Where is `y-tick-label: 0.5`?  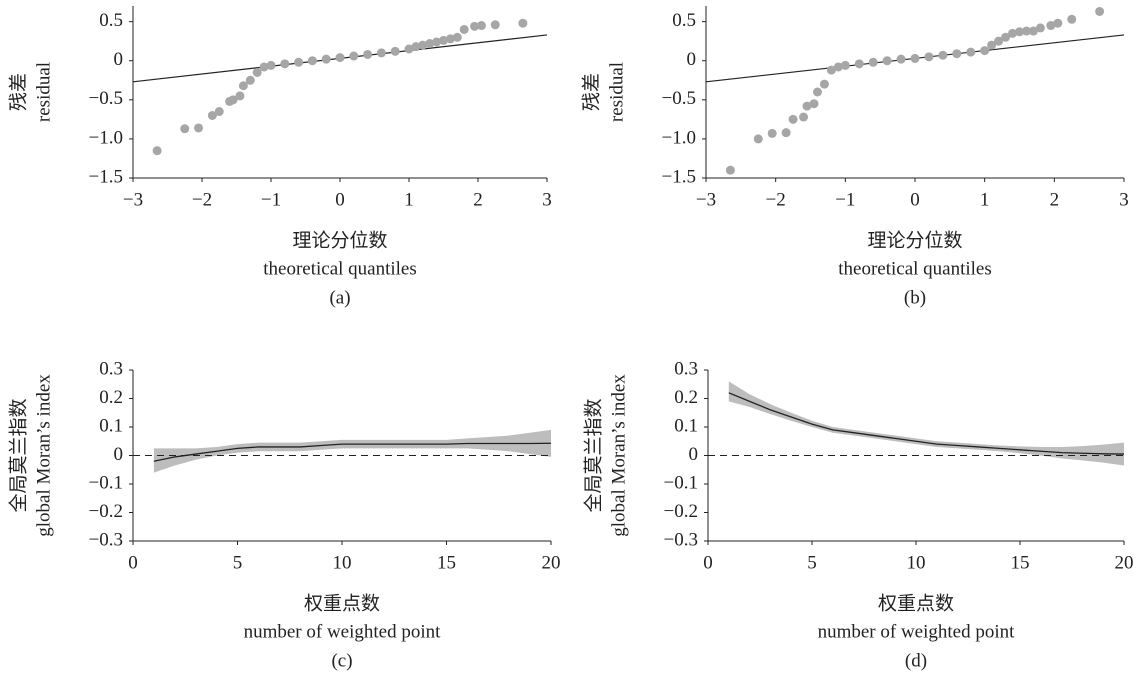
y-tick-label: 0.5 is located at coordinates (111, 20).